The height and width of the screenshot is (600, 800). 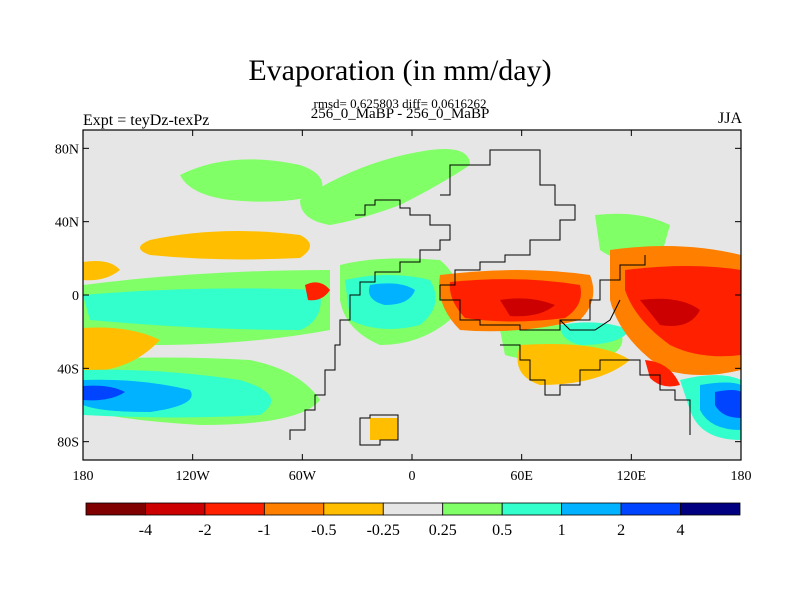 I want to click on tropical-africa-darkred, so click(x=527, y=307).